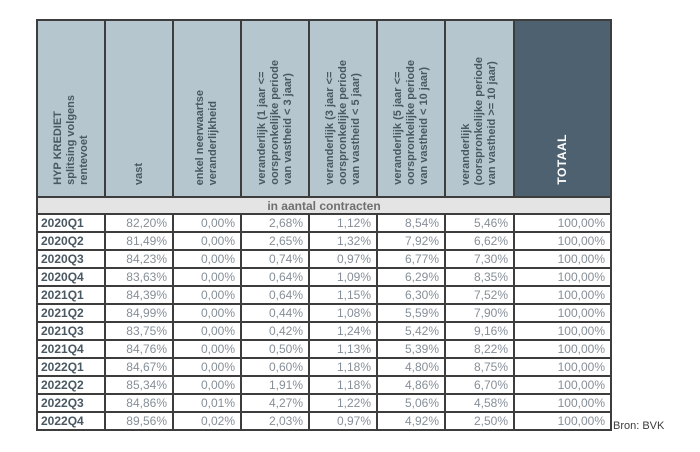 The image size is (700, 452). I want to click on value-cell: 6,77%, so click(411, 259).